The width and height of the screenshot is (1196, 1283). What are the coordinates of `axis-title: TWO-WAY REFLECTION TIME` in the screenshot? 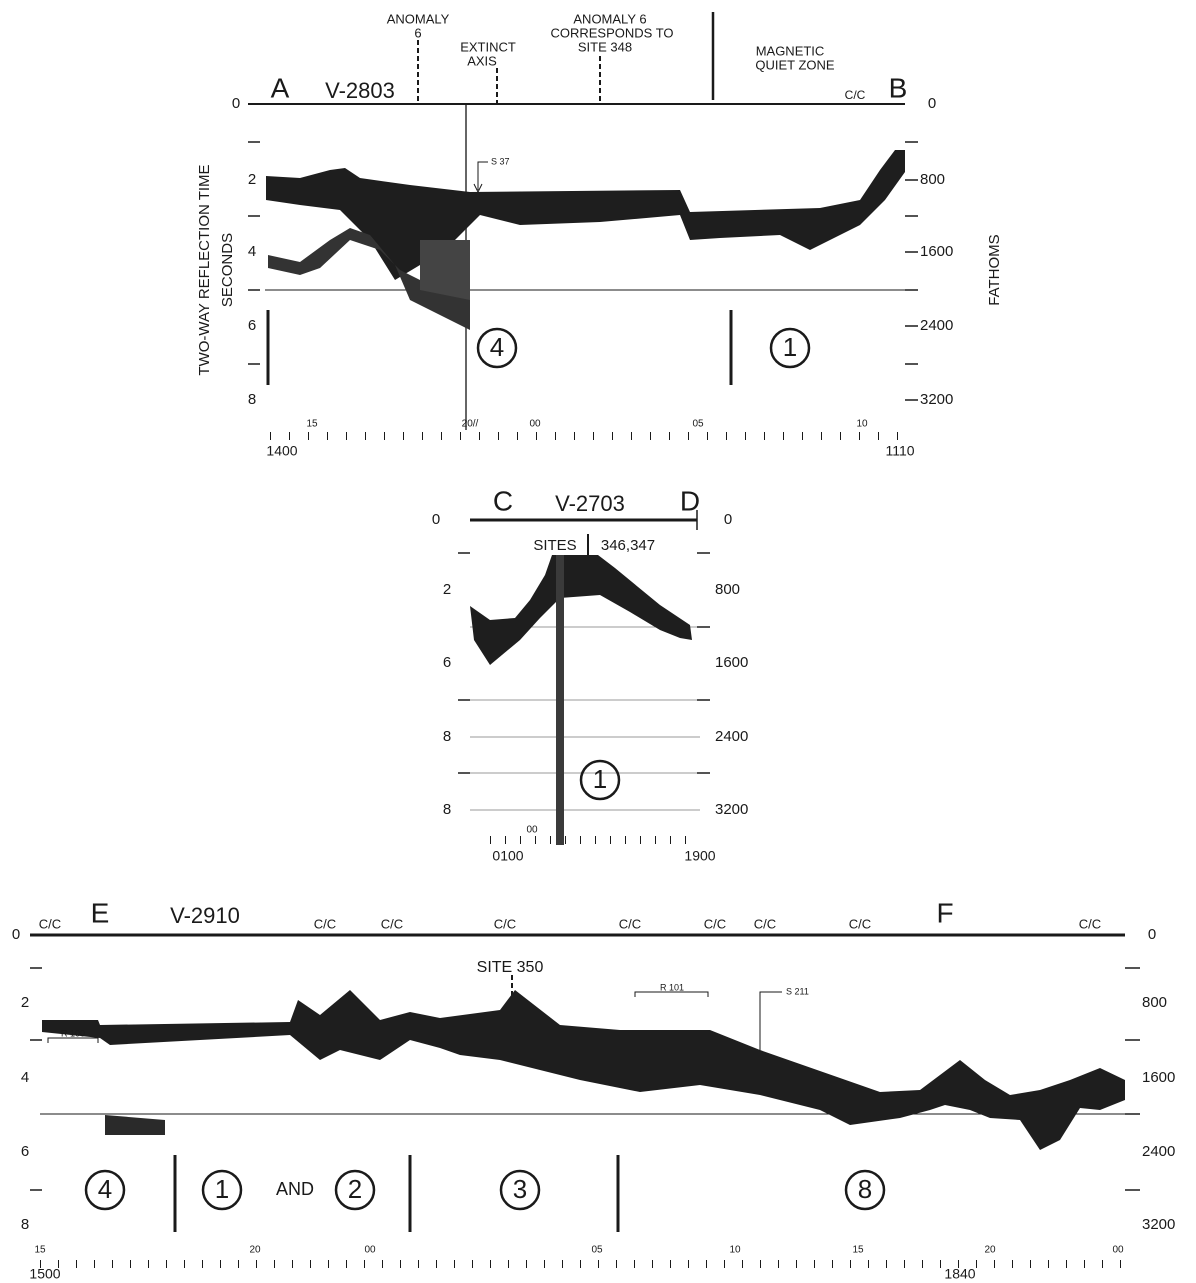 It's located at (204, 269).